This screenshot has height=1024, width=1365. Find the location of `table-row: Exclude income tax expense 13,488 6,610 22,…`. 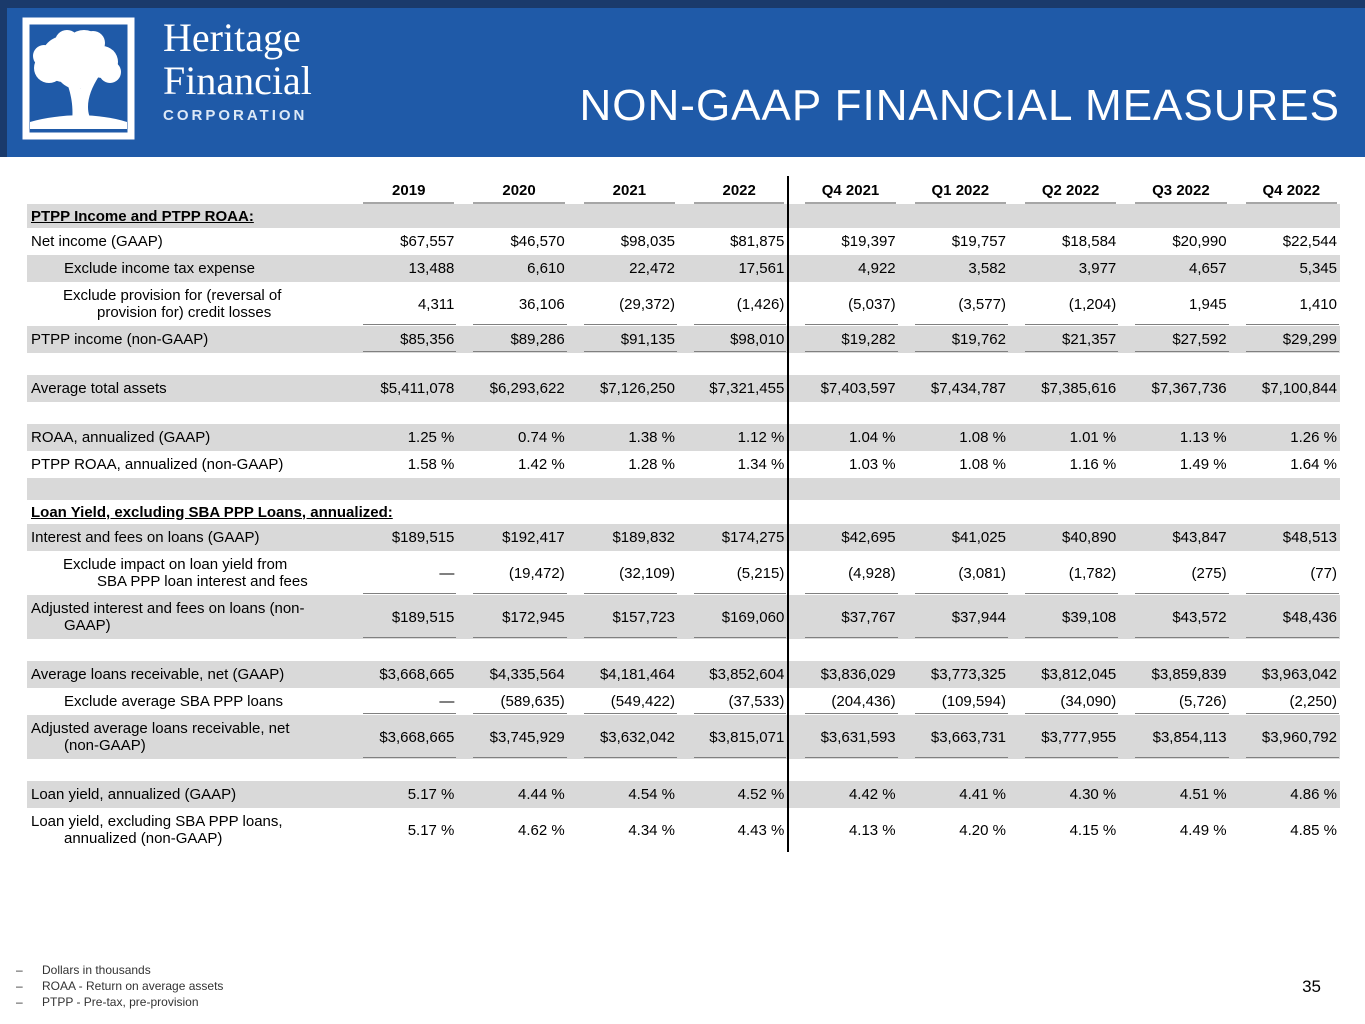

table-row: Exclude income tax expense 13,488 6,610 22,… is located at coordinates (683, 268).